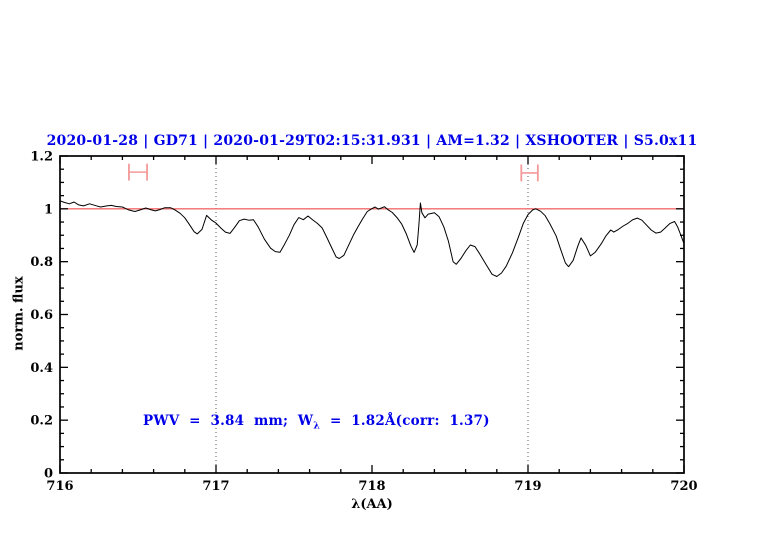 The width and height of the screenshot is (782, 542). Describe the element at coordinates (41, 262) in the screenshot. I see `y-tick-label: 0.8` at that location.